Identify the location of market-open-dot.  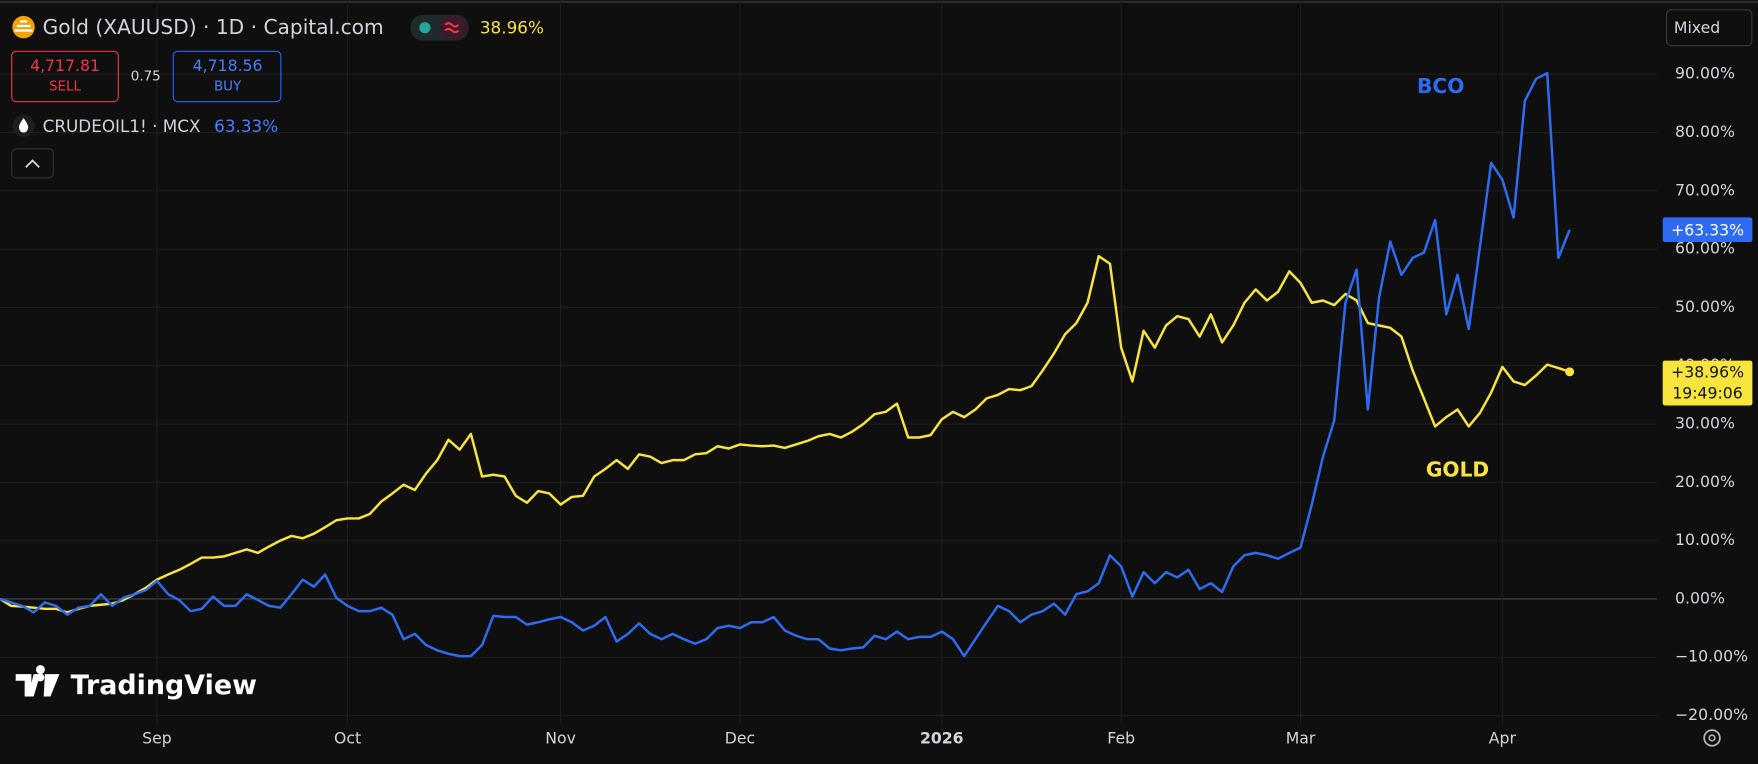
(425, 28).